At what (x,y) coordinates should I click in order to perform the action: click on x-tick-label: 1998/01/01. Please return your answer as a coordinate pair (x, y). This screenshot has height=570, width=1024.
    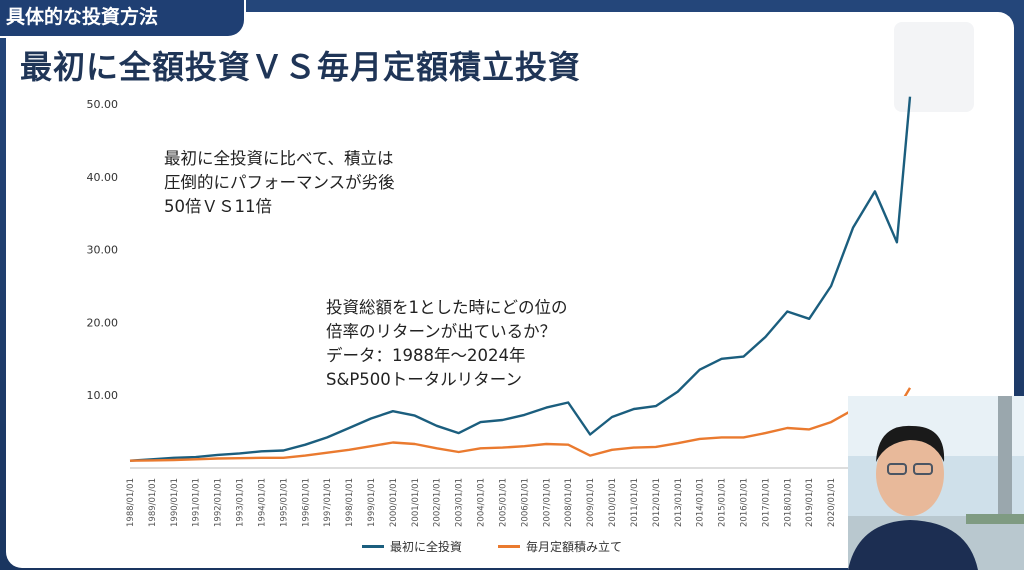
    Looking at the image, I should click on (350, 502).